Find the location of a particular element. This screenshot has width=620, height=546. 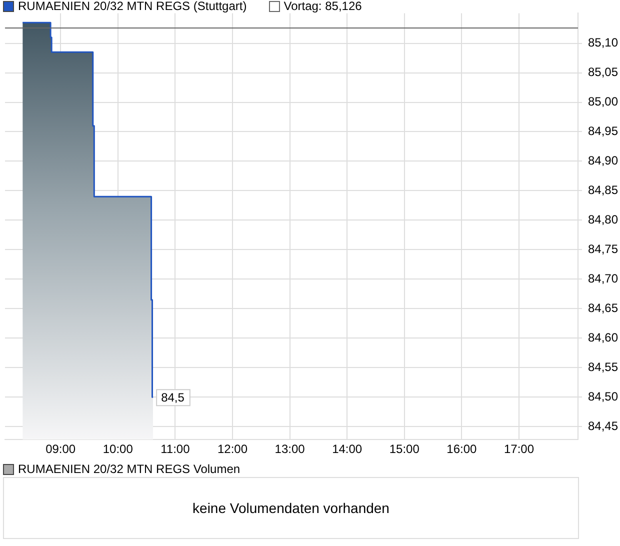

x-tick-label: 12:00 is located at coordinates (232, 449).